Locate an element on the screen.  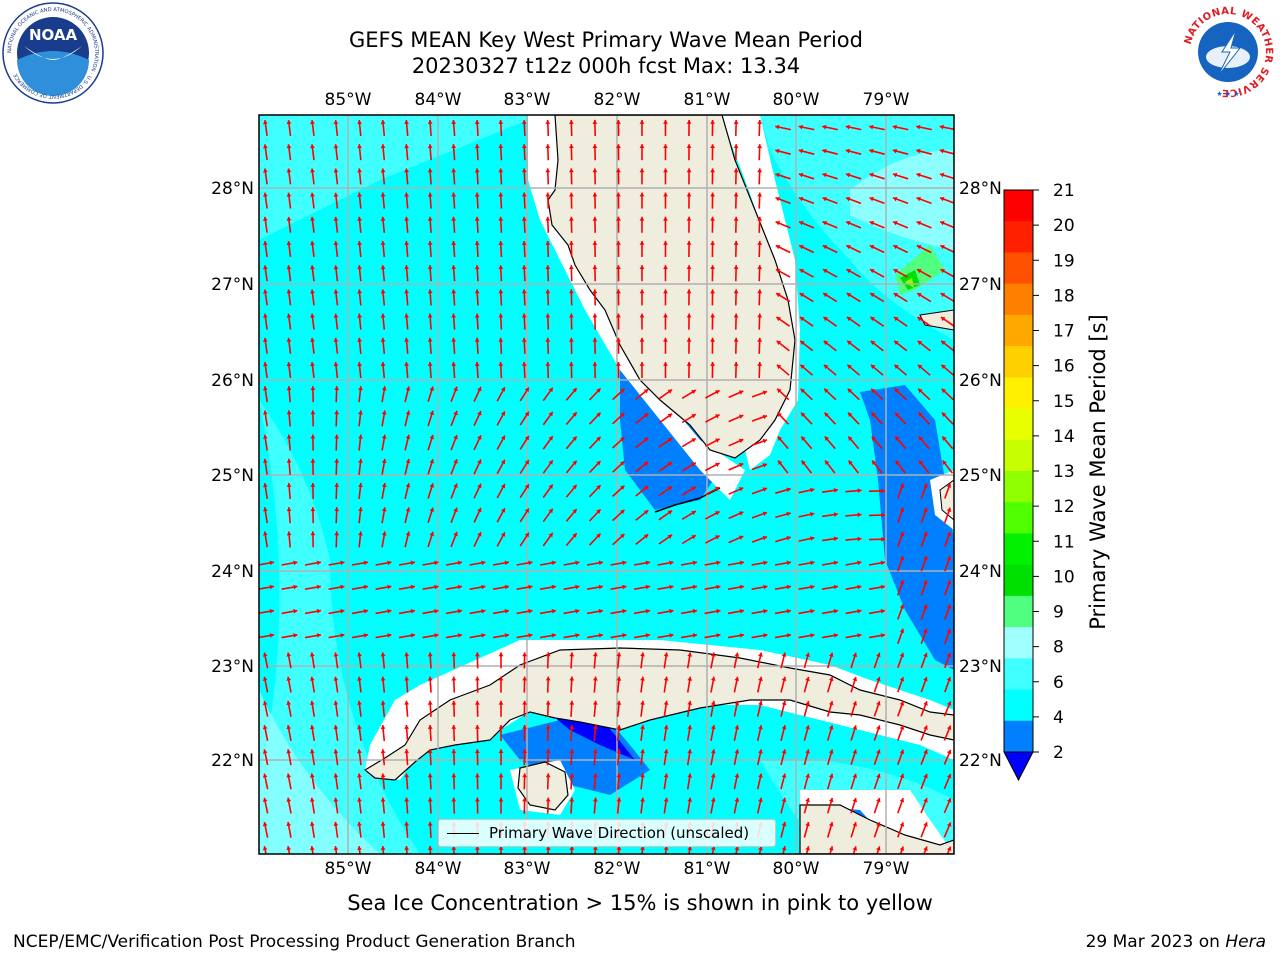
colorbar-extend-arrow is located at coordinates (1018, 766).